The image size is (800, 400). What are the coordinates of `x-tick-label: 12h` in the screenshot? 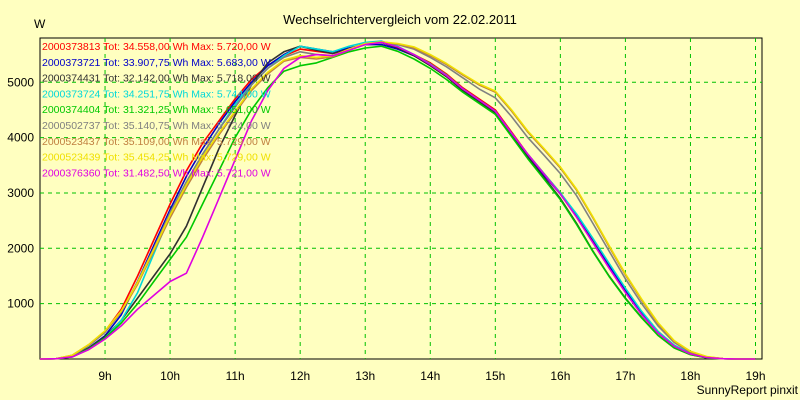 It's located at (300, 376).